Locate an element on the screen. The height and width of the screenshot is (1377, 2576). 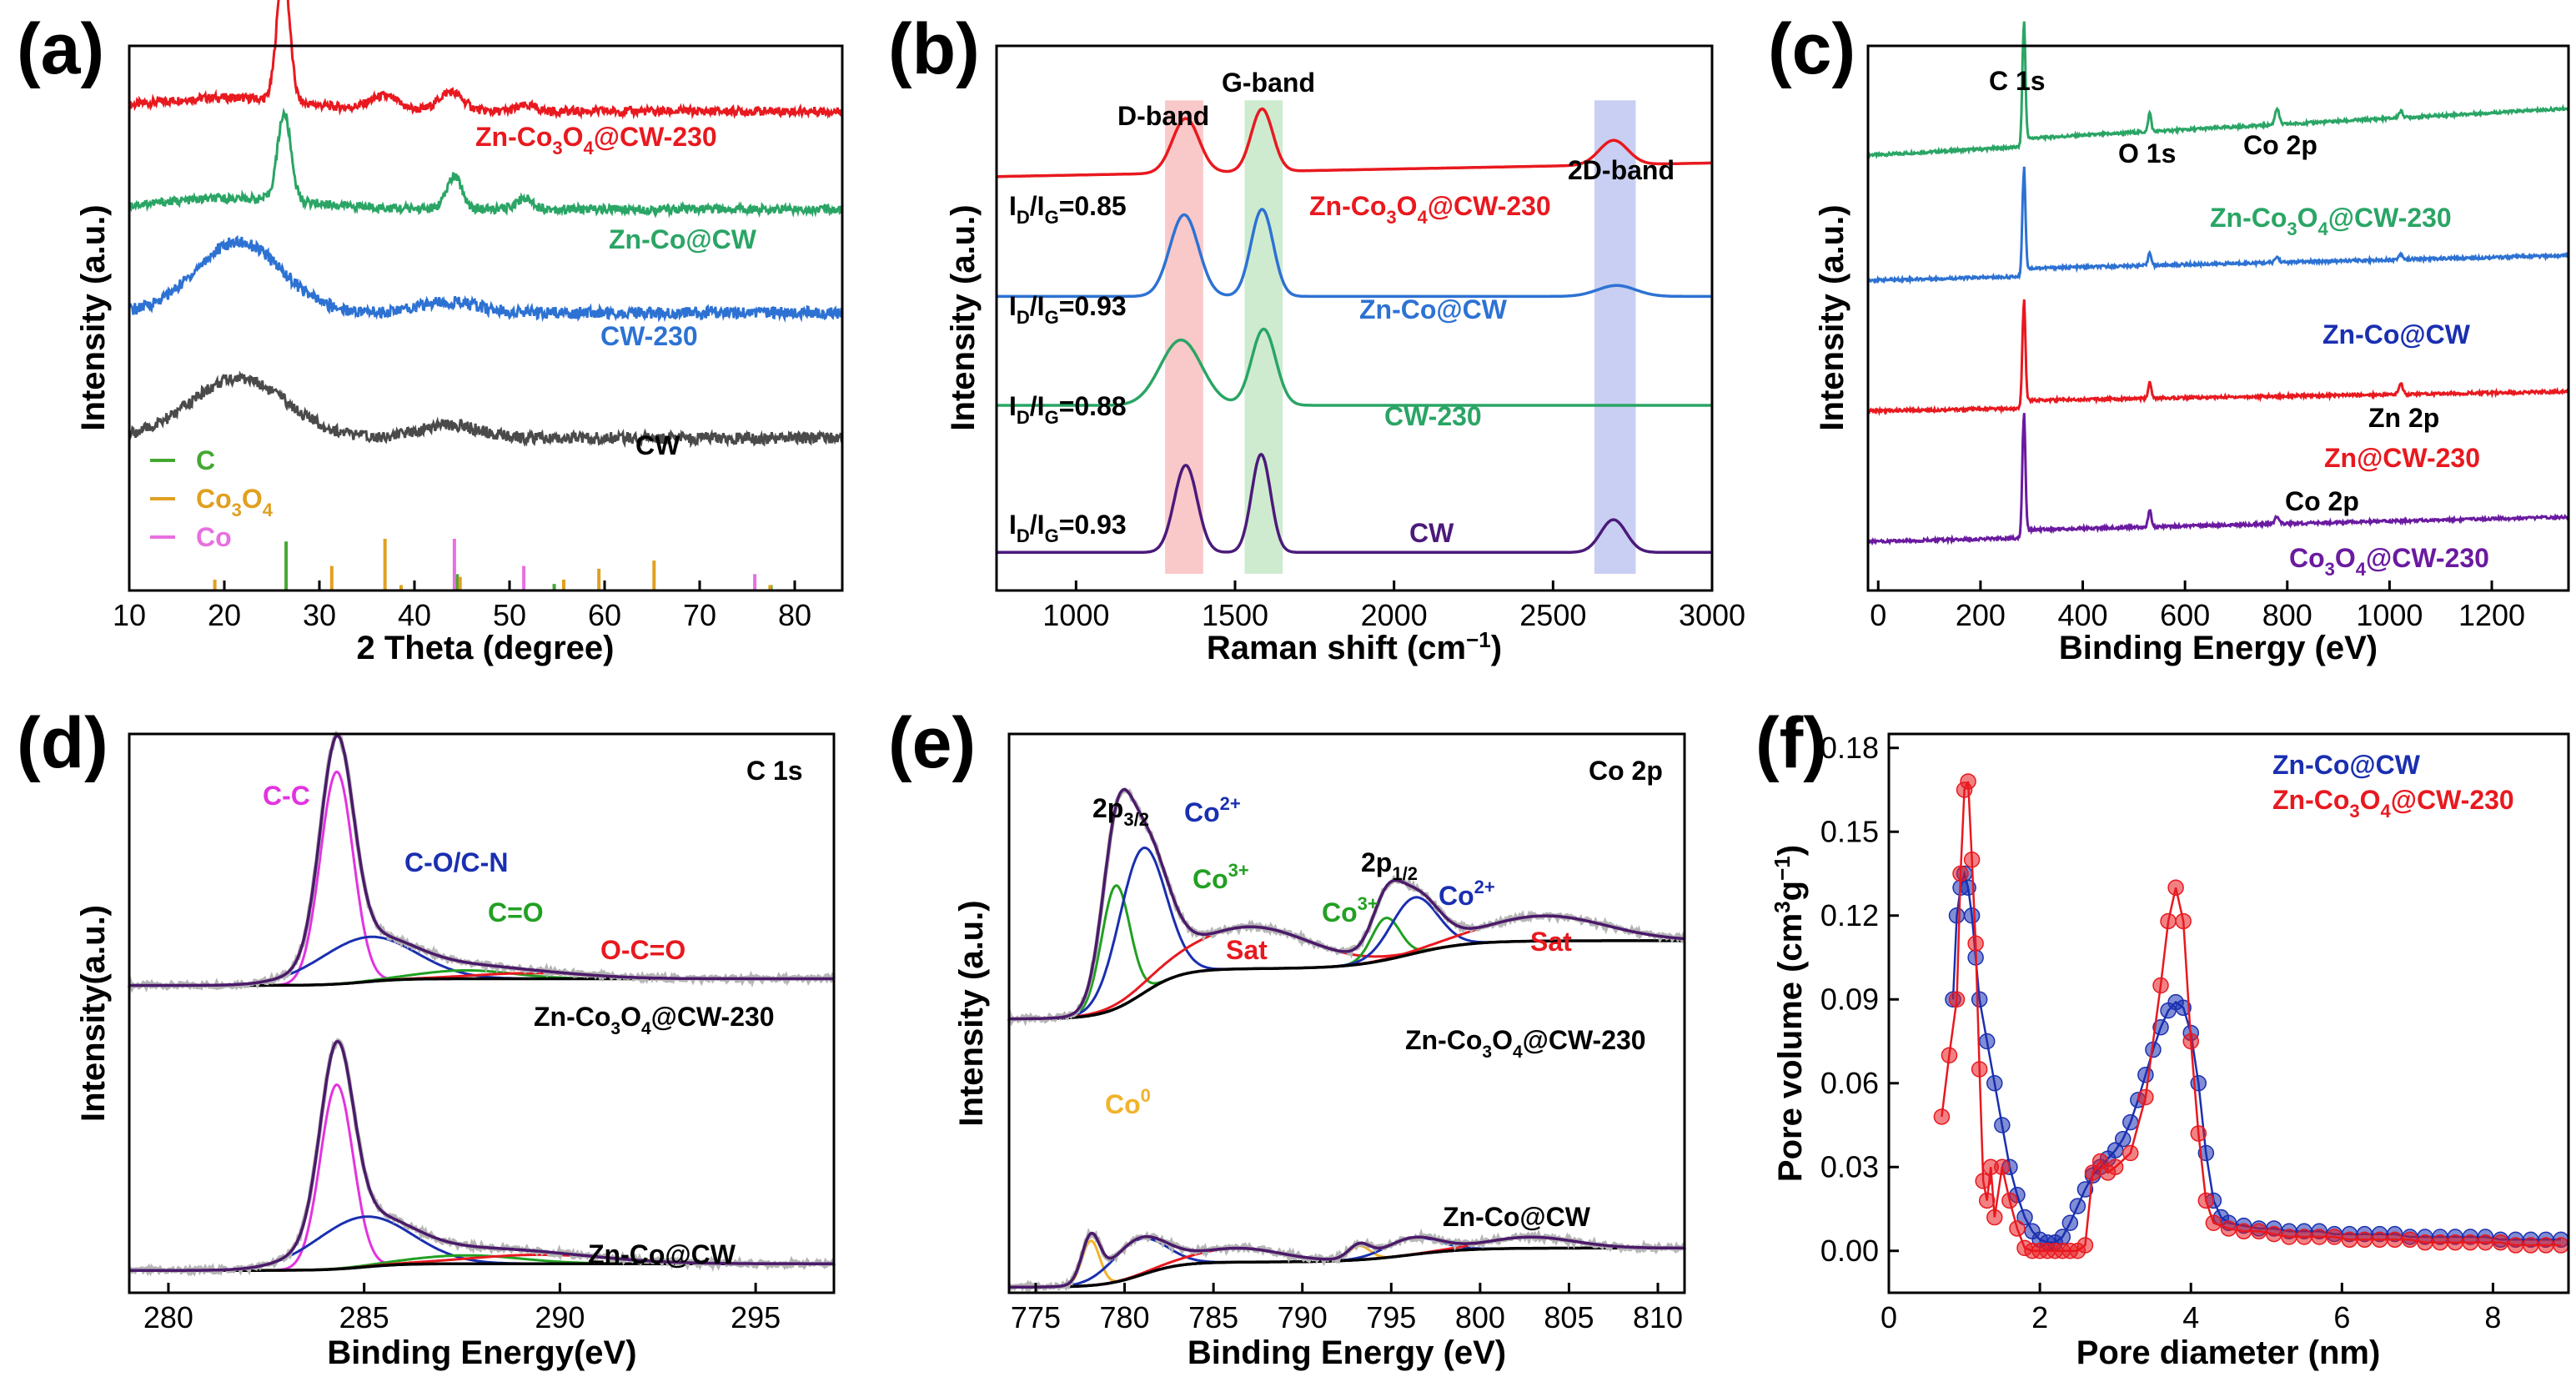
panel-b-label: (b) is located at coordinates (934, 49).